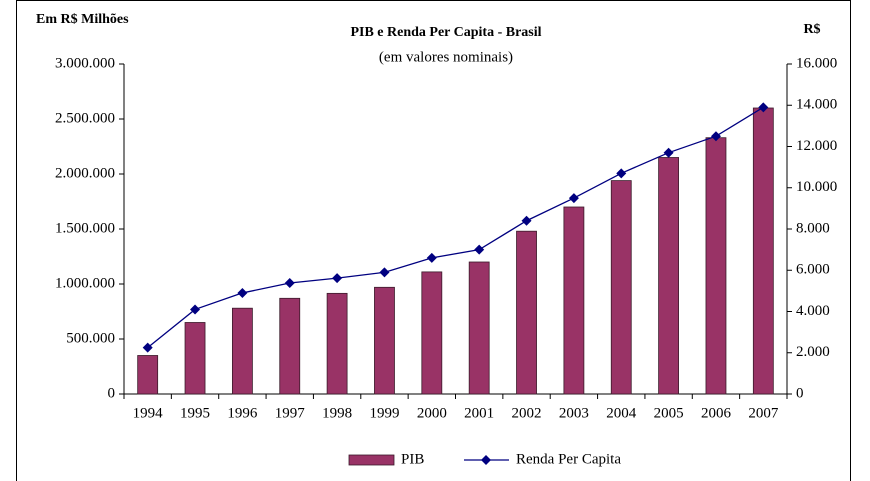  Describe the element at coordinates (568, 459) in the screenshot. I see `legend-label: Renda Per Capita` at that location.